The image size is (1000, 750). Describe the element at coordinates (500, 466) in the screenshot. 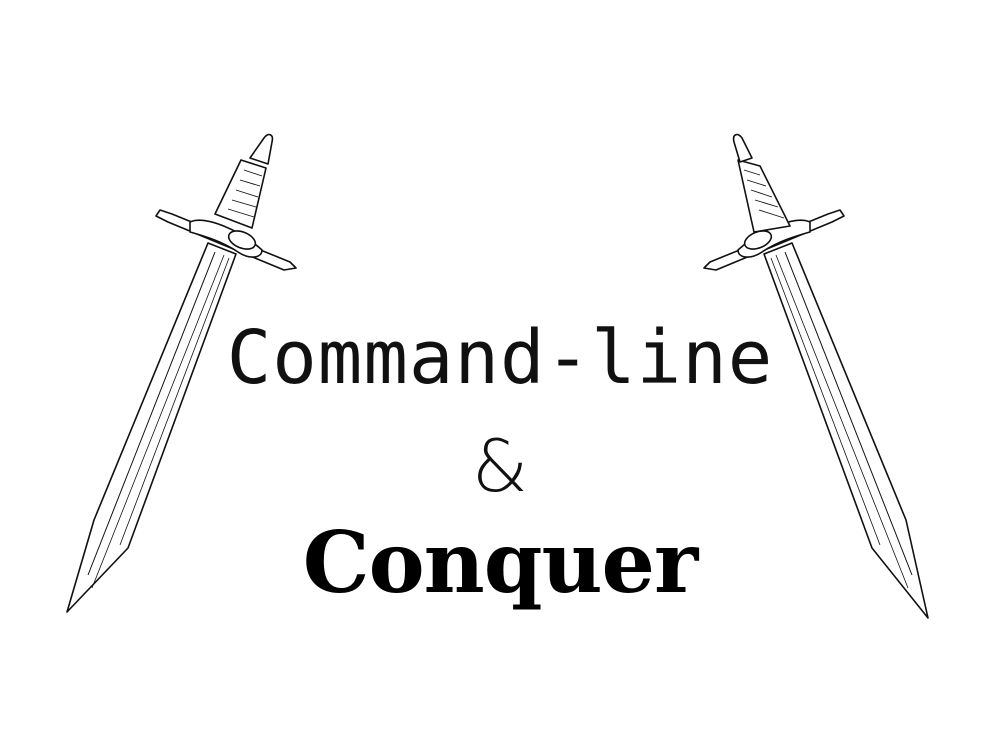

I see `title-ampersand: &` at that location.